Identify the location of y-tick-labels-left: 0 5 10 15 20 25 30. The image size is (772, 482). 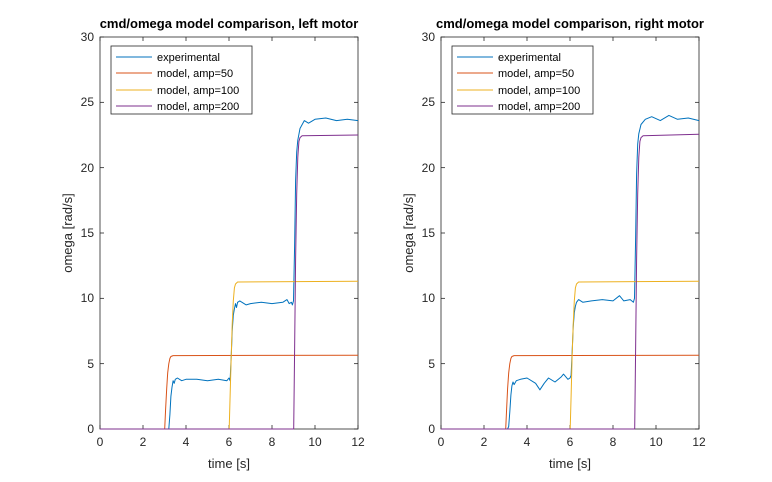
(88, 233).